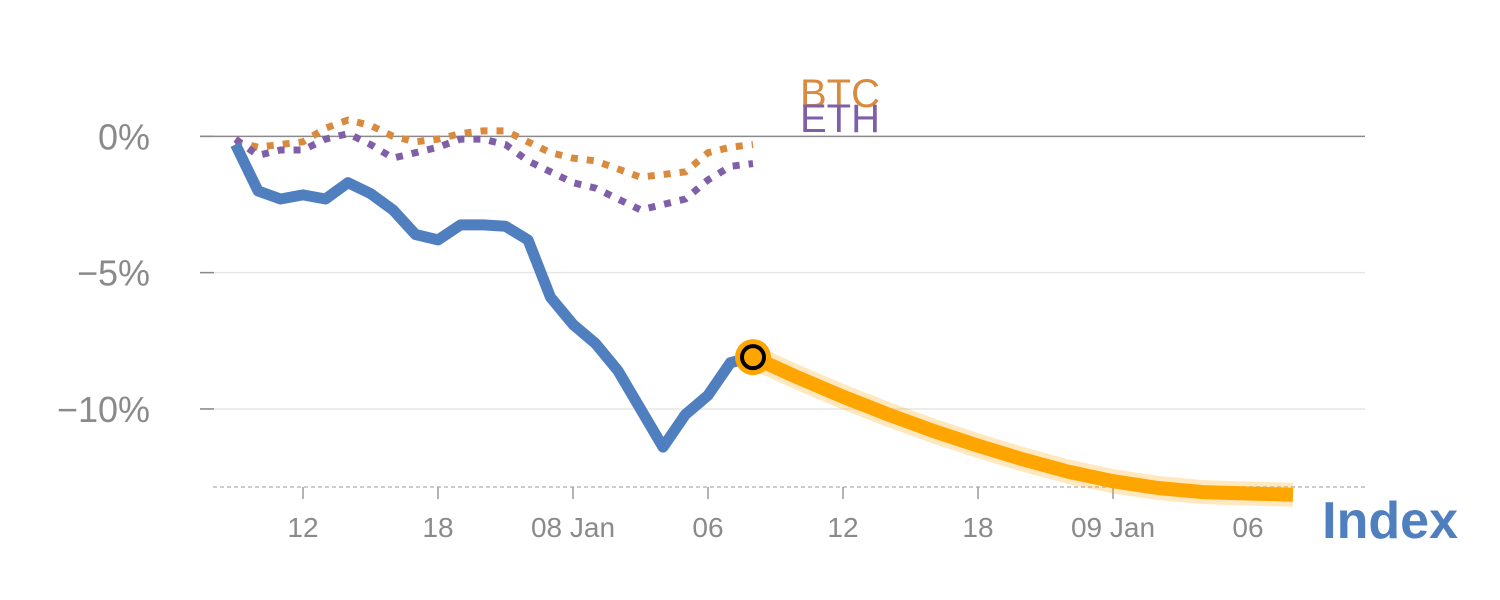  What do you see at coordinates (1113, 527) in the screenshot?
I see `x-tick-label: 09 Jan` at bounding box center [1113, 527].